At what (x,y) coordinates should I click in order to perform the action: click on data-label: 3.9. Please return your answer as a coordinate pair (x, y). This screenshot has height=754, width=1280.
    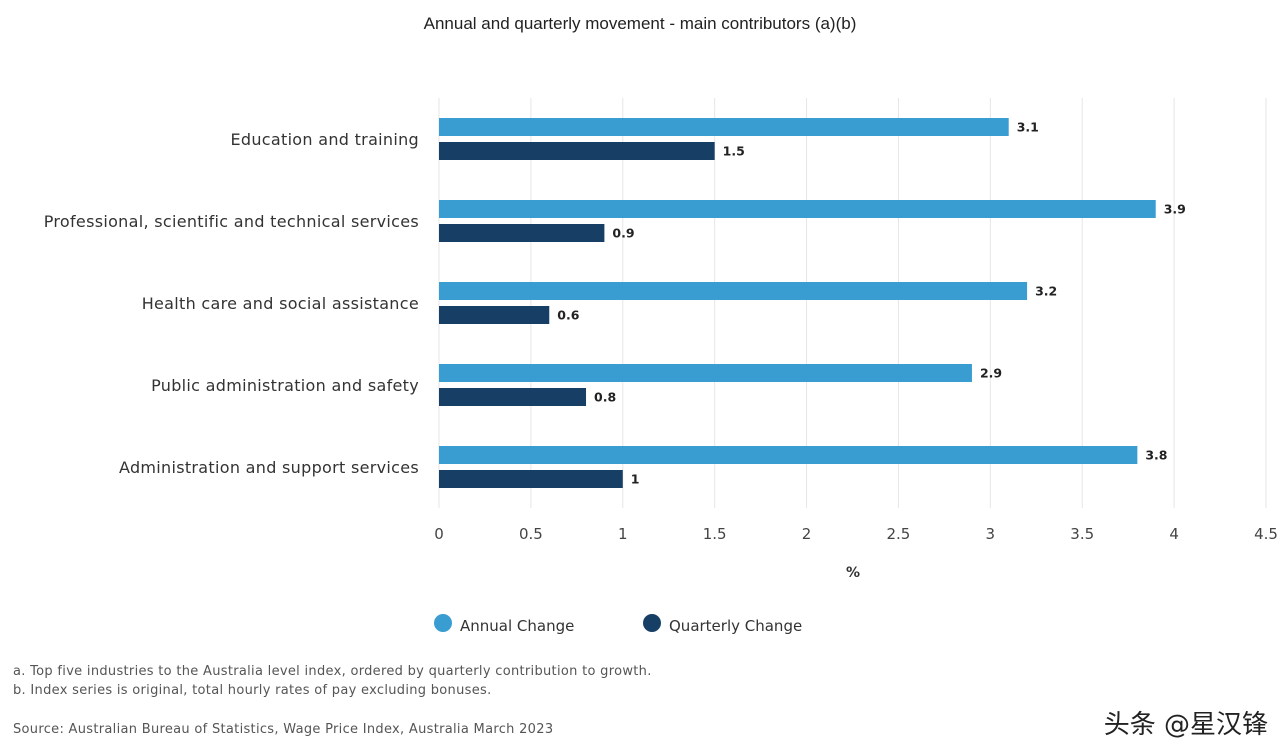
    Looking at the image, I should click on (1175, 209).